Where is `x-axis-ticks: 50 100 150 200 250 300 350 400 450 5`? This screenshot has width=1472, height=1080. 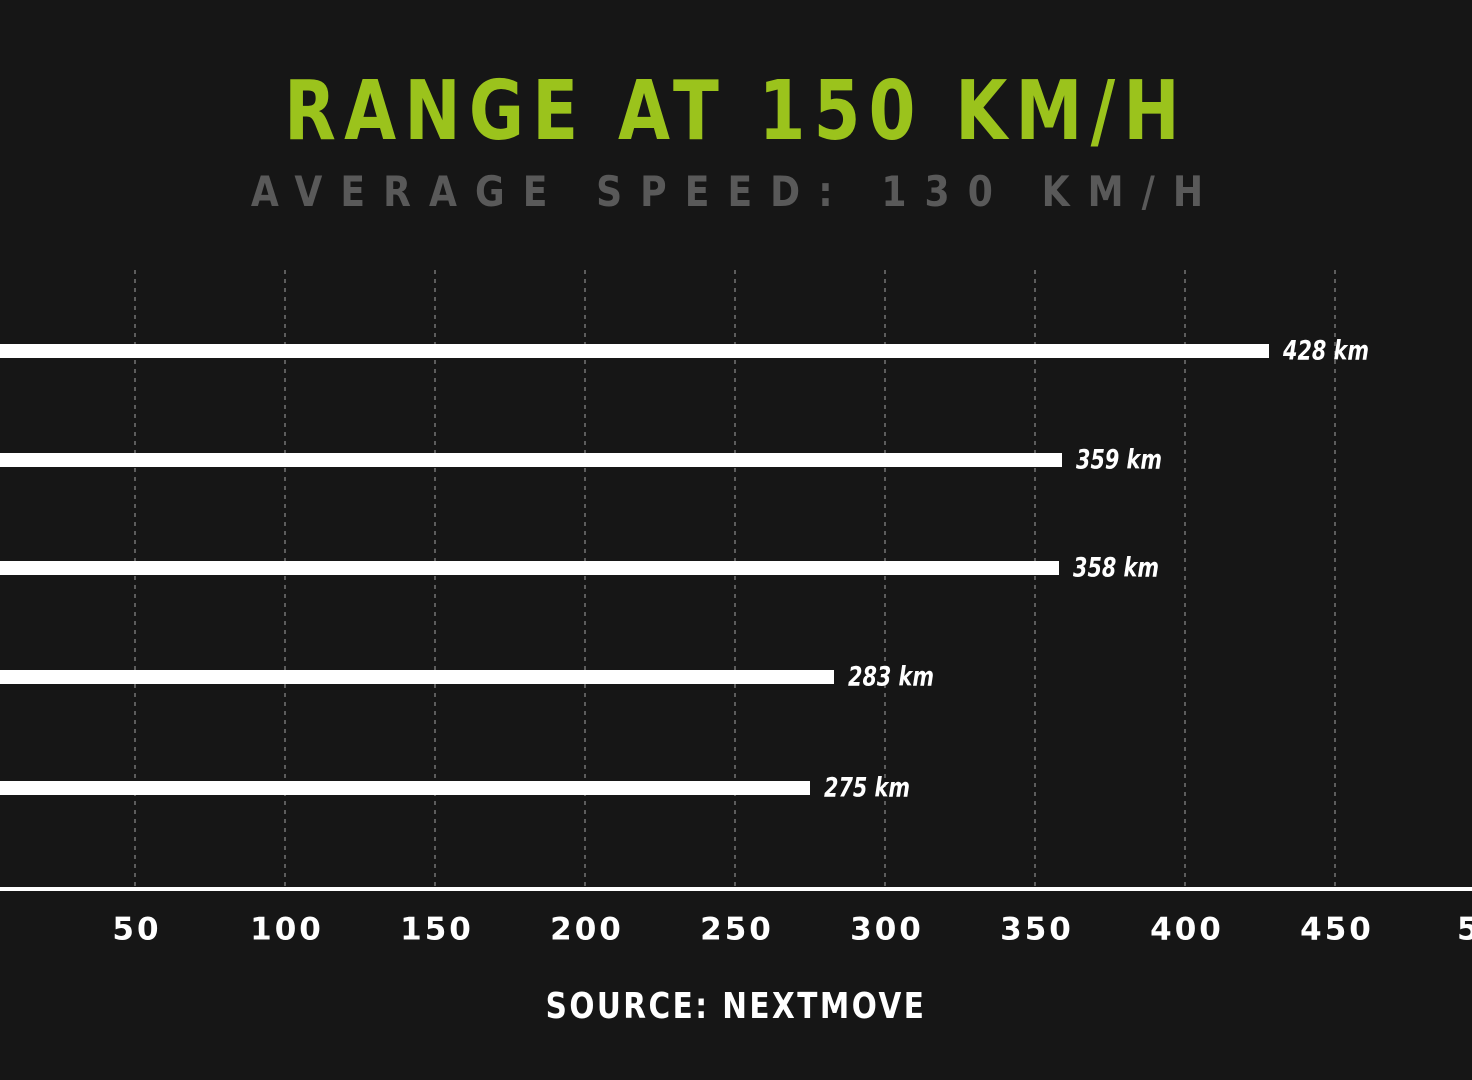
x-axis-ticks: 50 100 150 200 250 300 350 400 450 5 is located at coordinates (792, 930).